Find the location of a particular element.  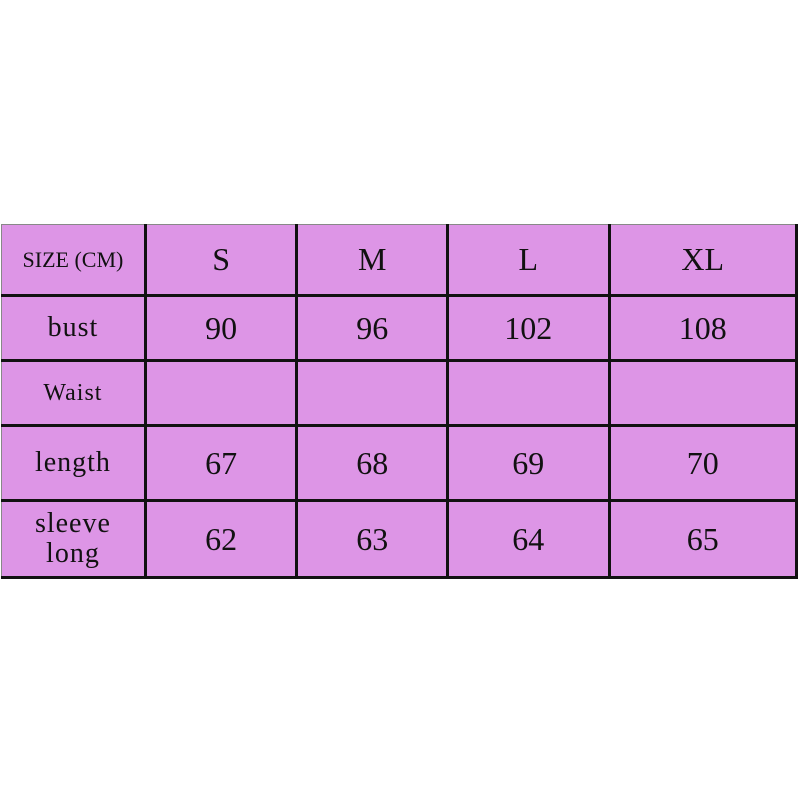

table-row: bust 90 96 102 108 is located at coordinates (399, 328).